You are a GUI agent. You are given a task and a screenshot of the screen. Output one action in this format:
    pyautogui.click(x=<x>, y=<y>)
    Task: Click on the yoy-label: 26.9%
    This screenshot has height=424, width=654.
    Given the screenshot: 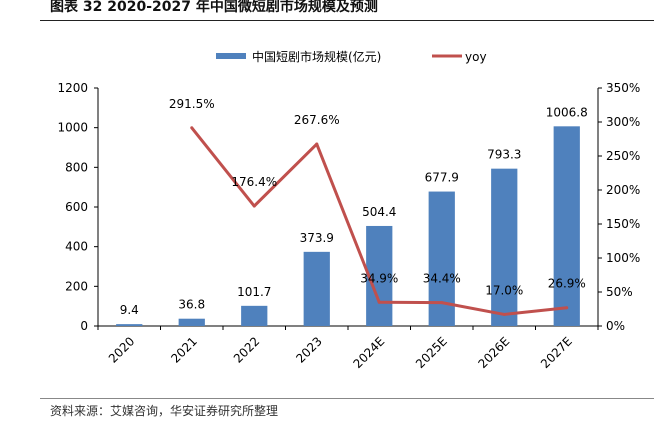 What is the action you would take?
    pyautogui.click(x=567, y=284)
    